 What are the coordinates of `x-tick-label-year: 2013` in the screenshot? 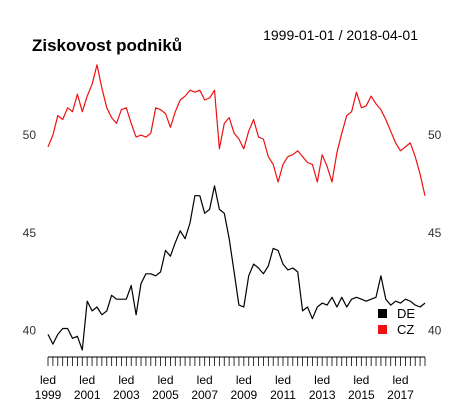 It's located at (322, 395).